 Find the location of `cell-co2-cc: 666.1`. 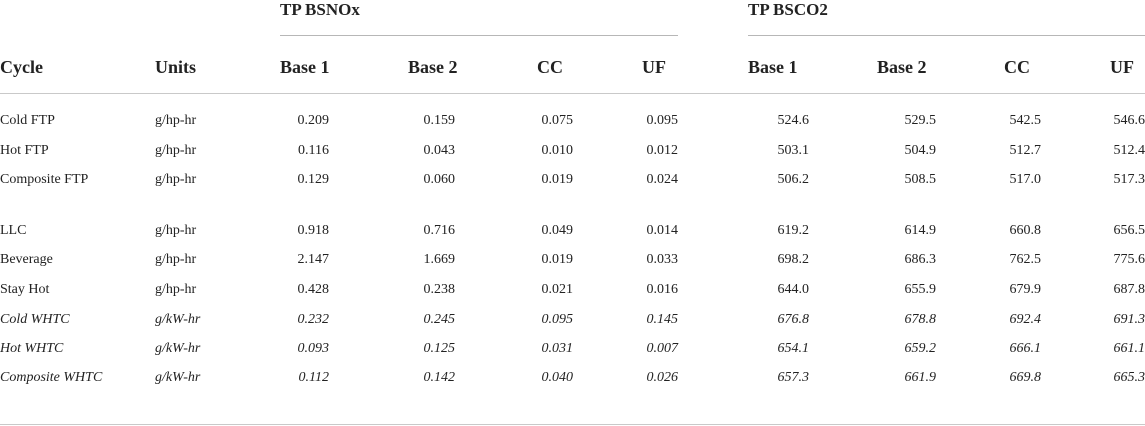

cell-co2-cc: 666.1 is located at coordinates (1025, 348).